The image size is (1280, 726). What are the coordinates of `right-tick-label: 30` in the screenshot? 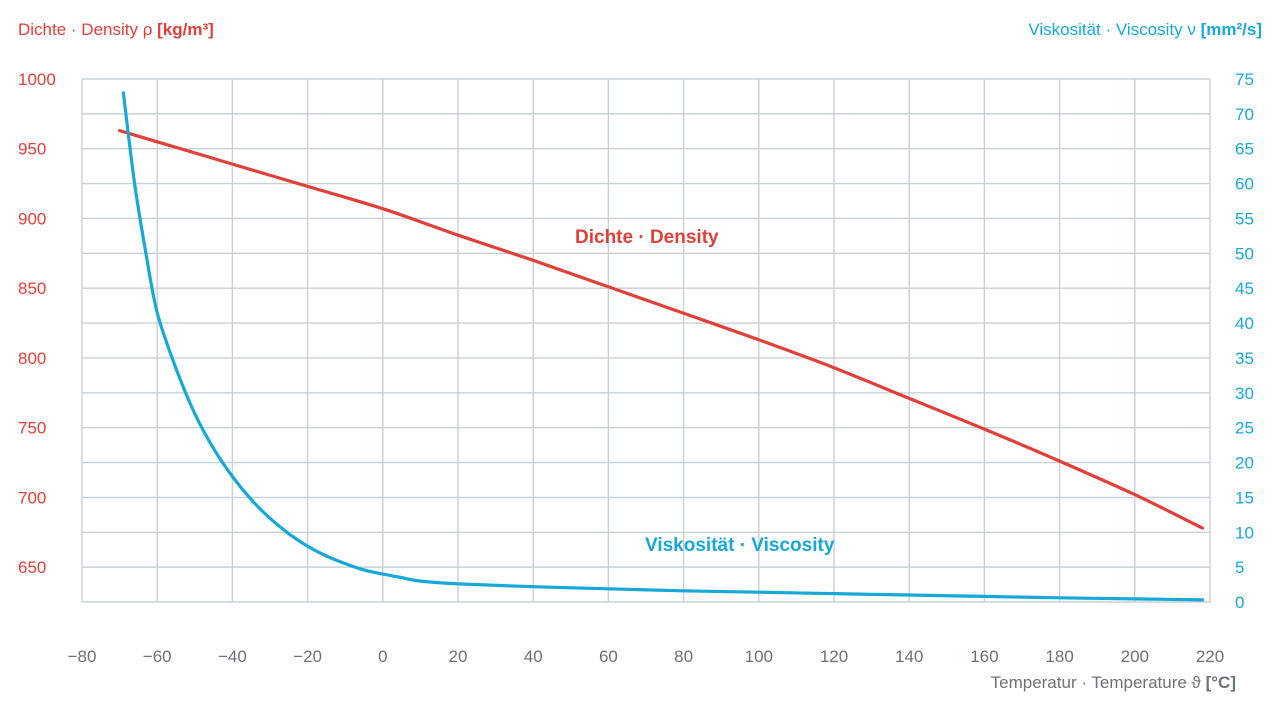 It's located at (1244, 393).